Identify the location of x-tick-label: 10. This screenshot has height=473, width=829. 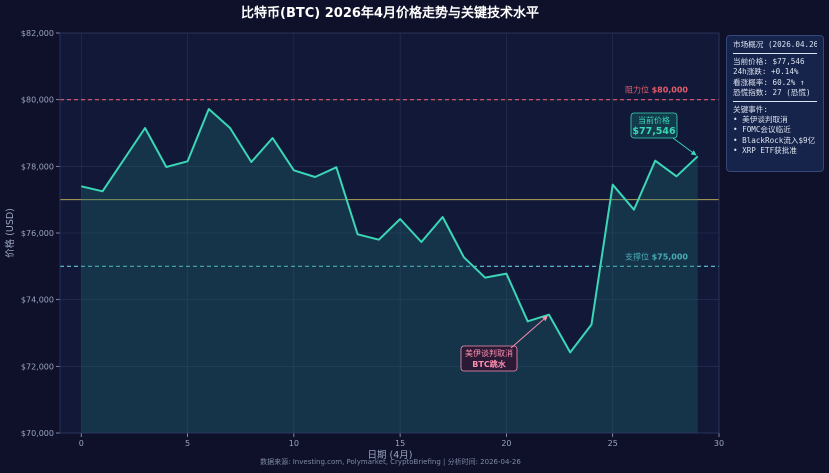
(294, 443).